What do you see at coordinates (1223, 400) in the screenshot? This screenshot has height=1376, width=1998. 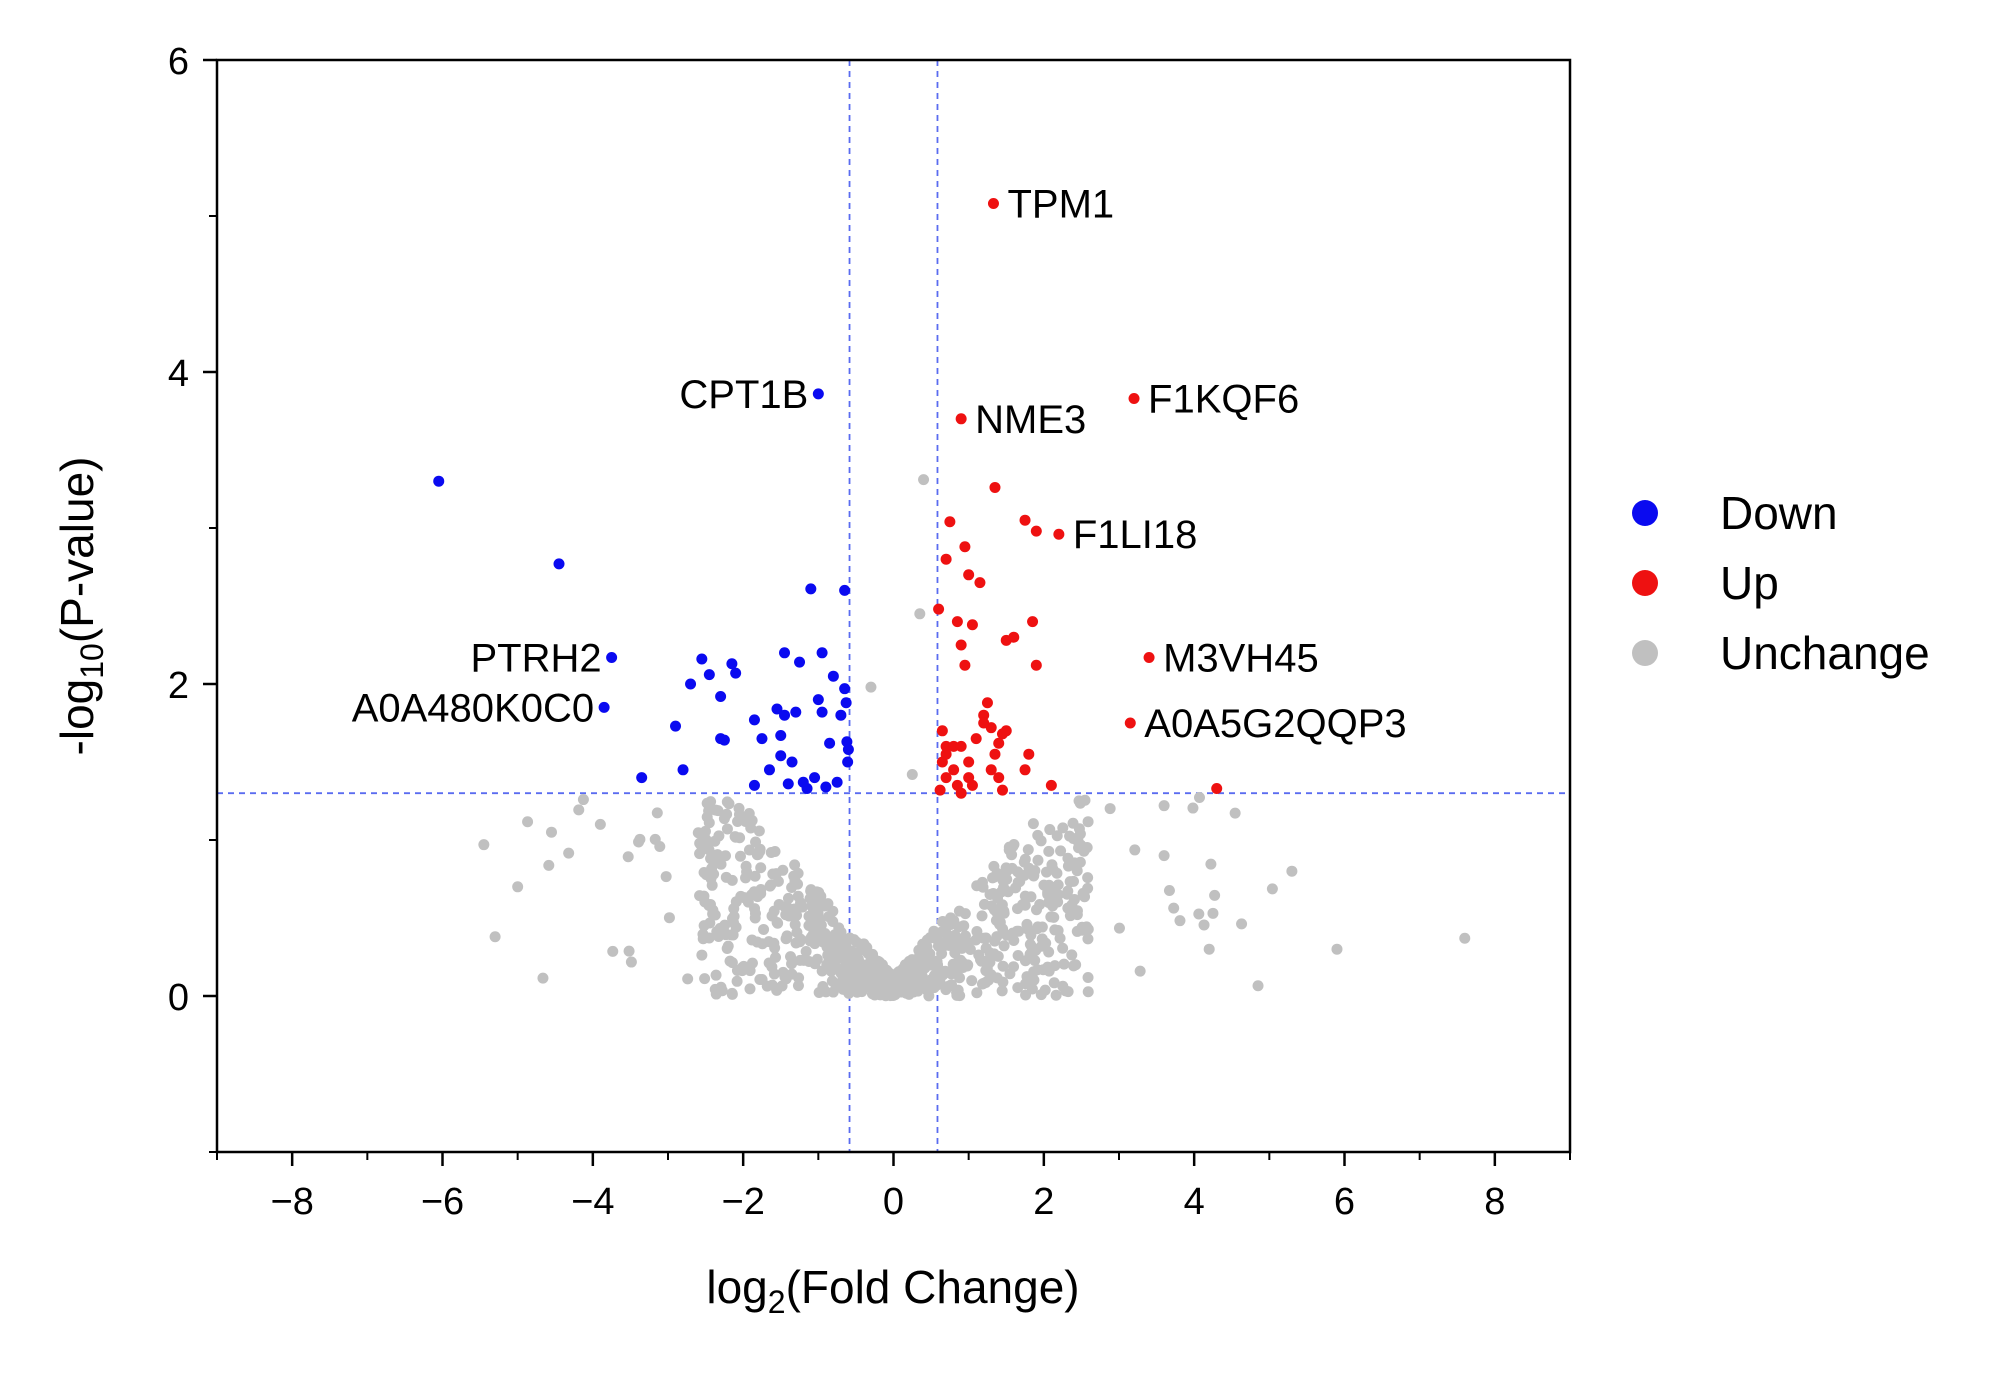 I see `annotation-label: F1KQF6` at bounding box center [1223, 400].